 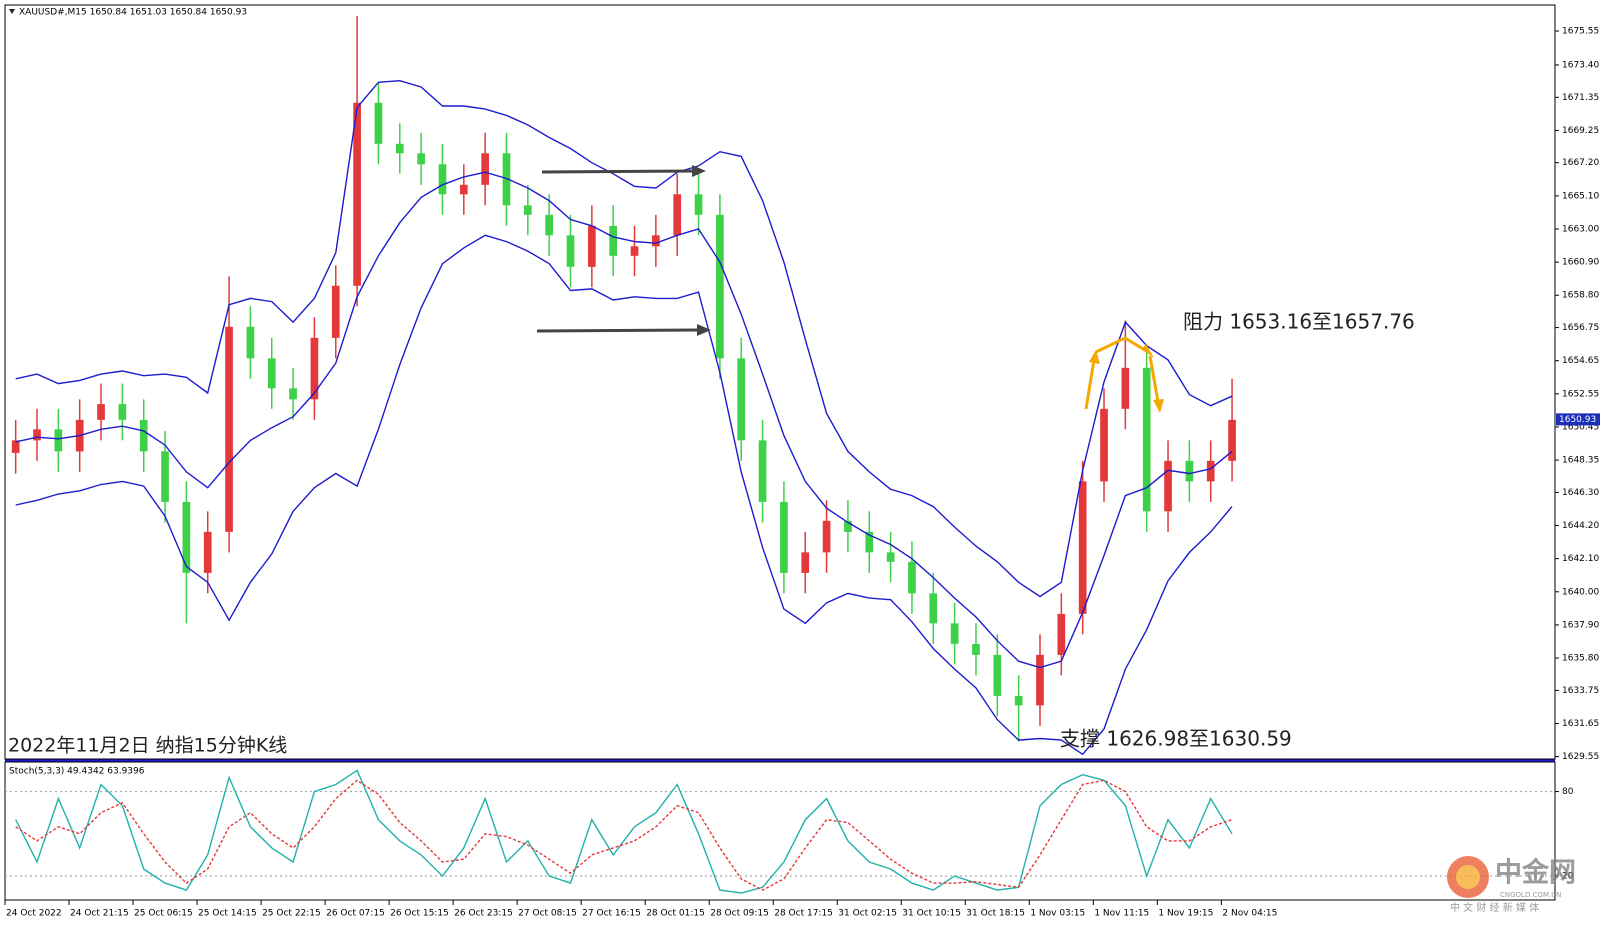 I want to click on indicator-title: Stoch(5,3,3) 49.4342 63.9396, so click(x=77, y=772).